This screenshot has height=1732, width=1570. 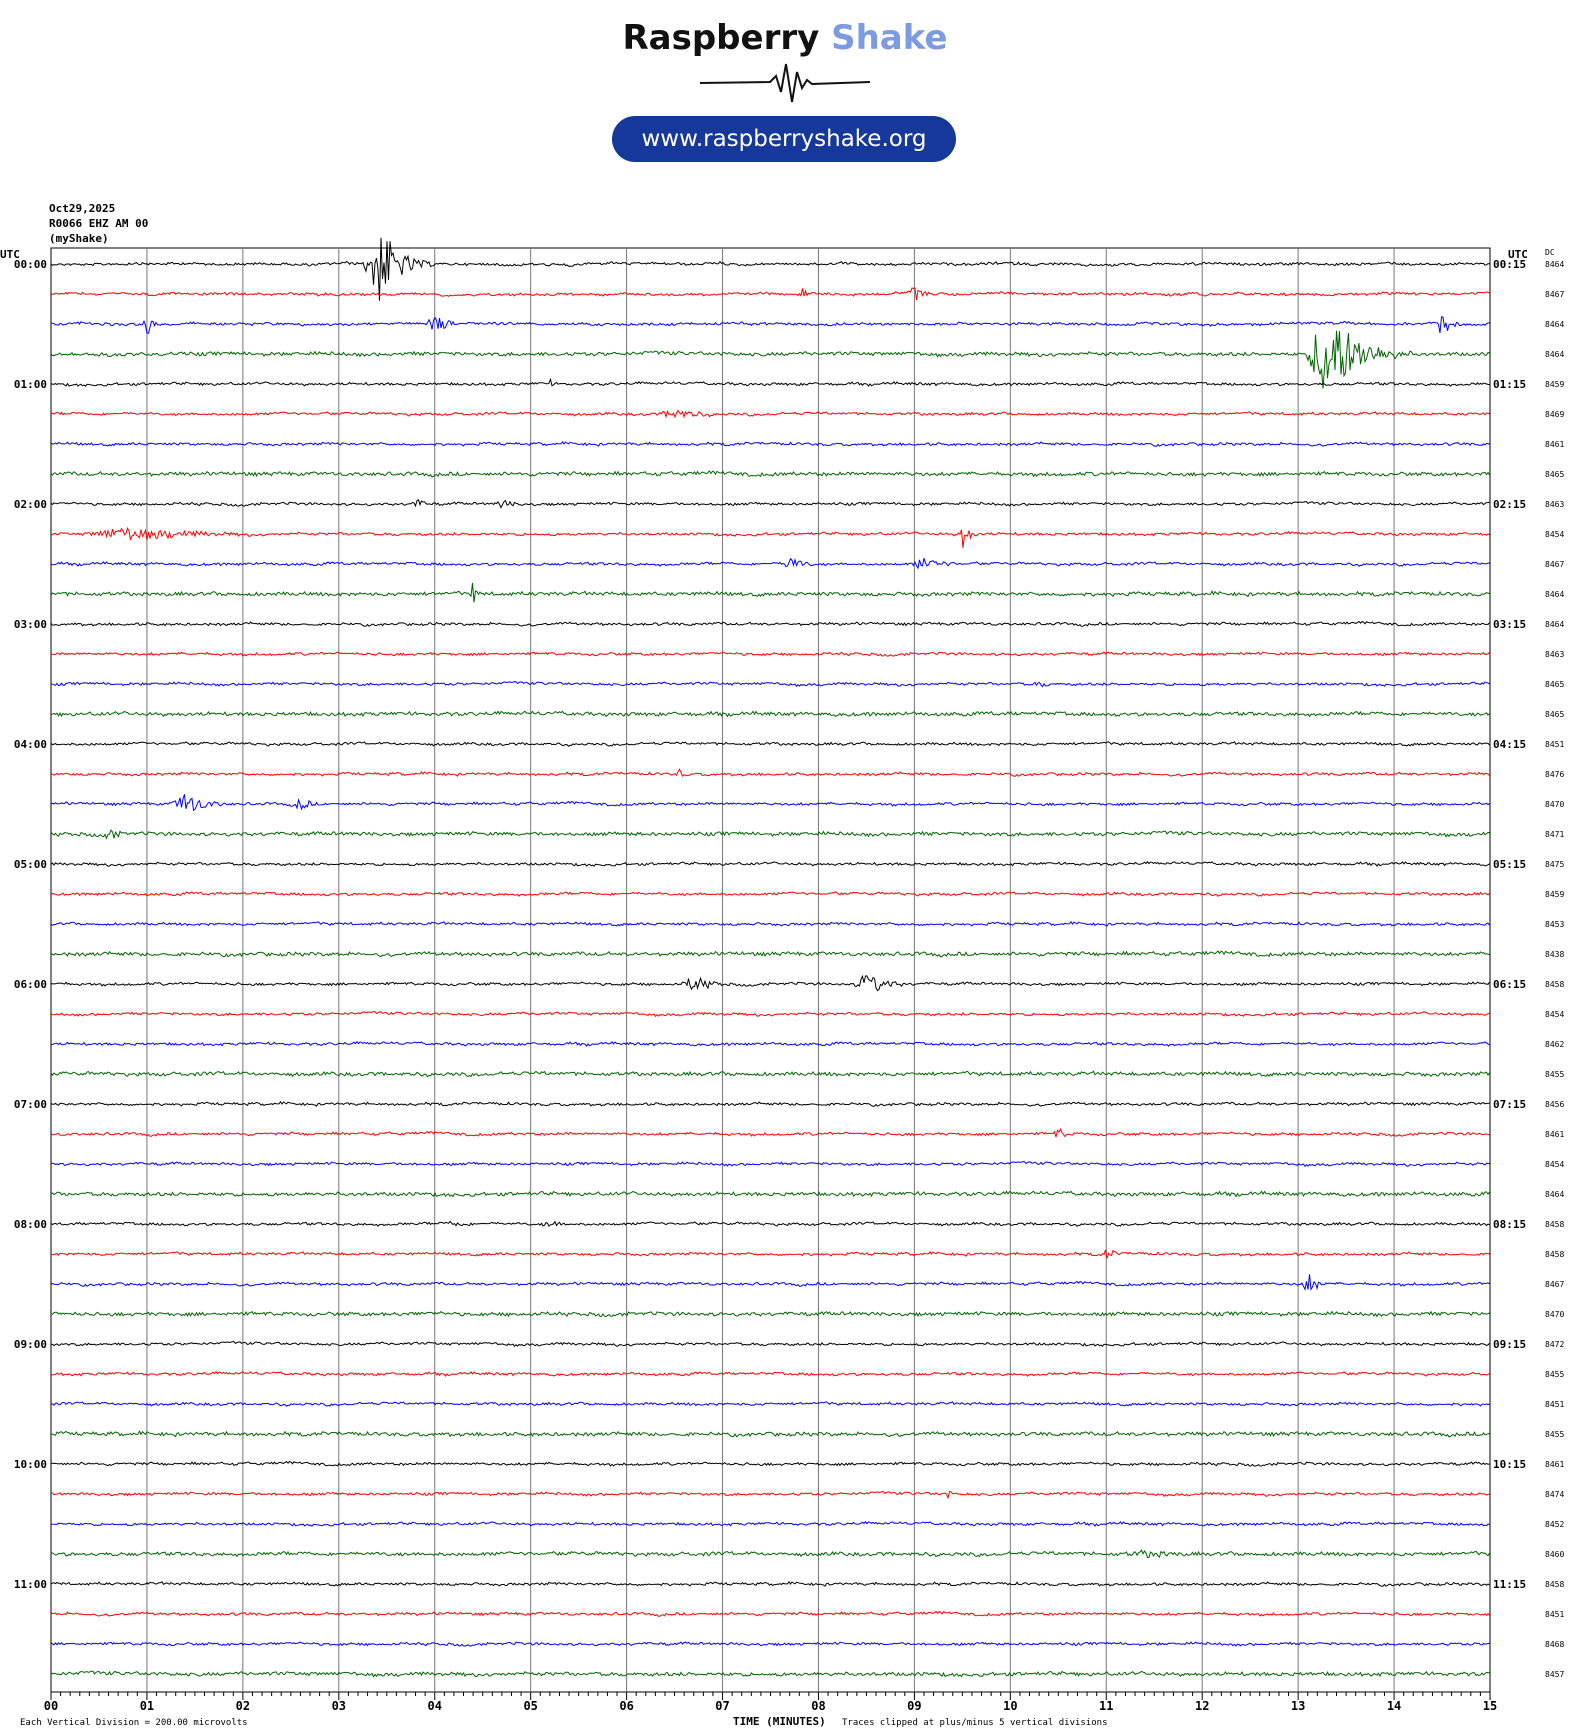 What do you see at coordinates (1509, 1584) in the screenshot?
I see `right-time-label: 11:15` at bounding box center [1509, 1584].